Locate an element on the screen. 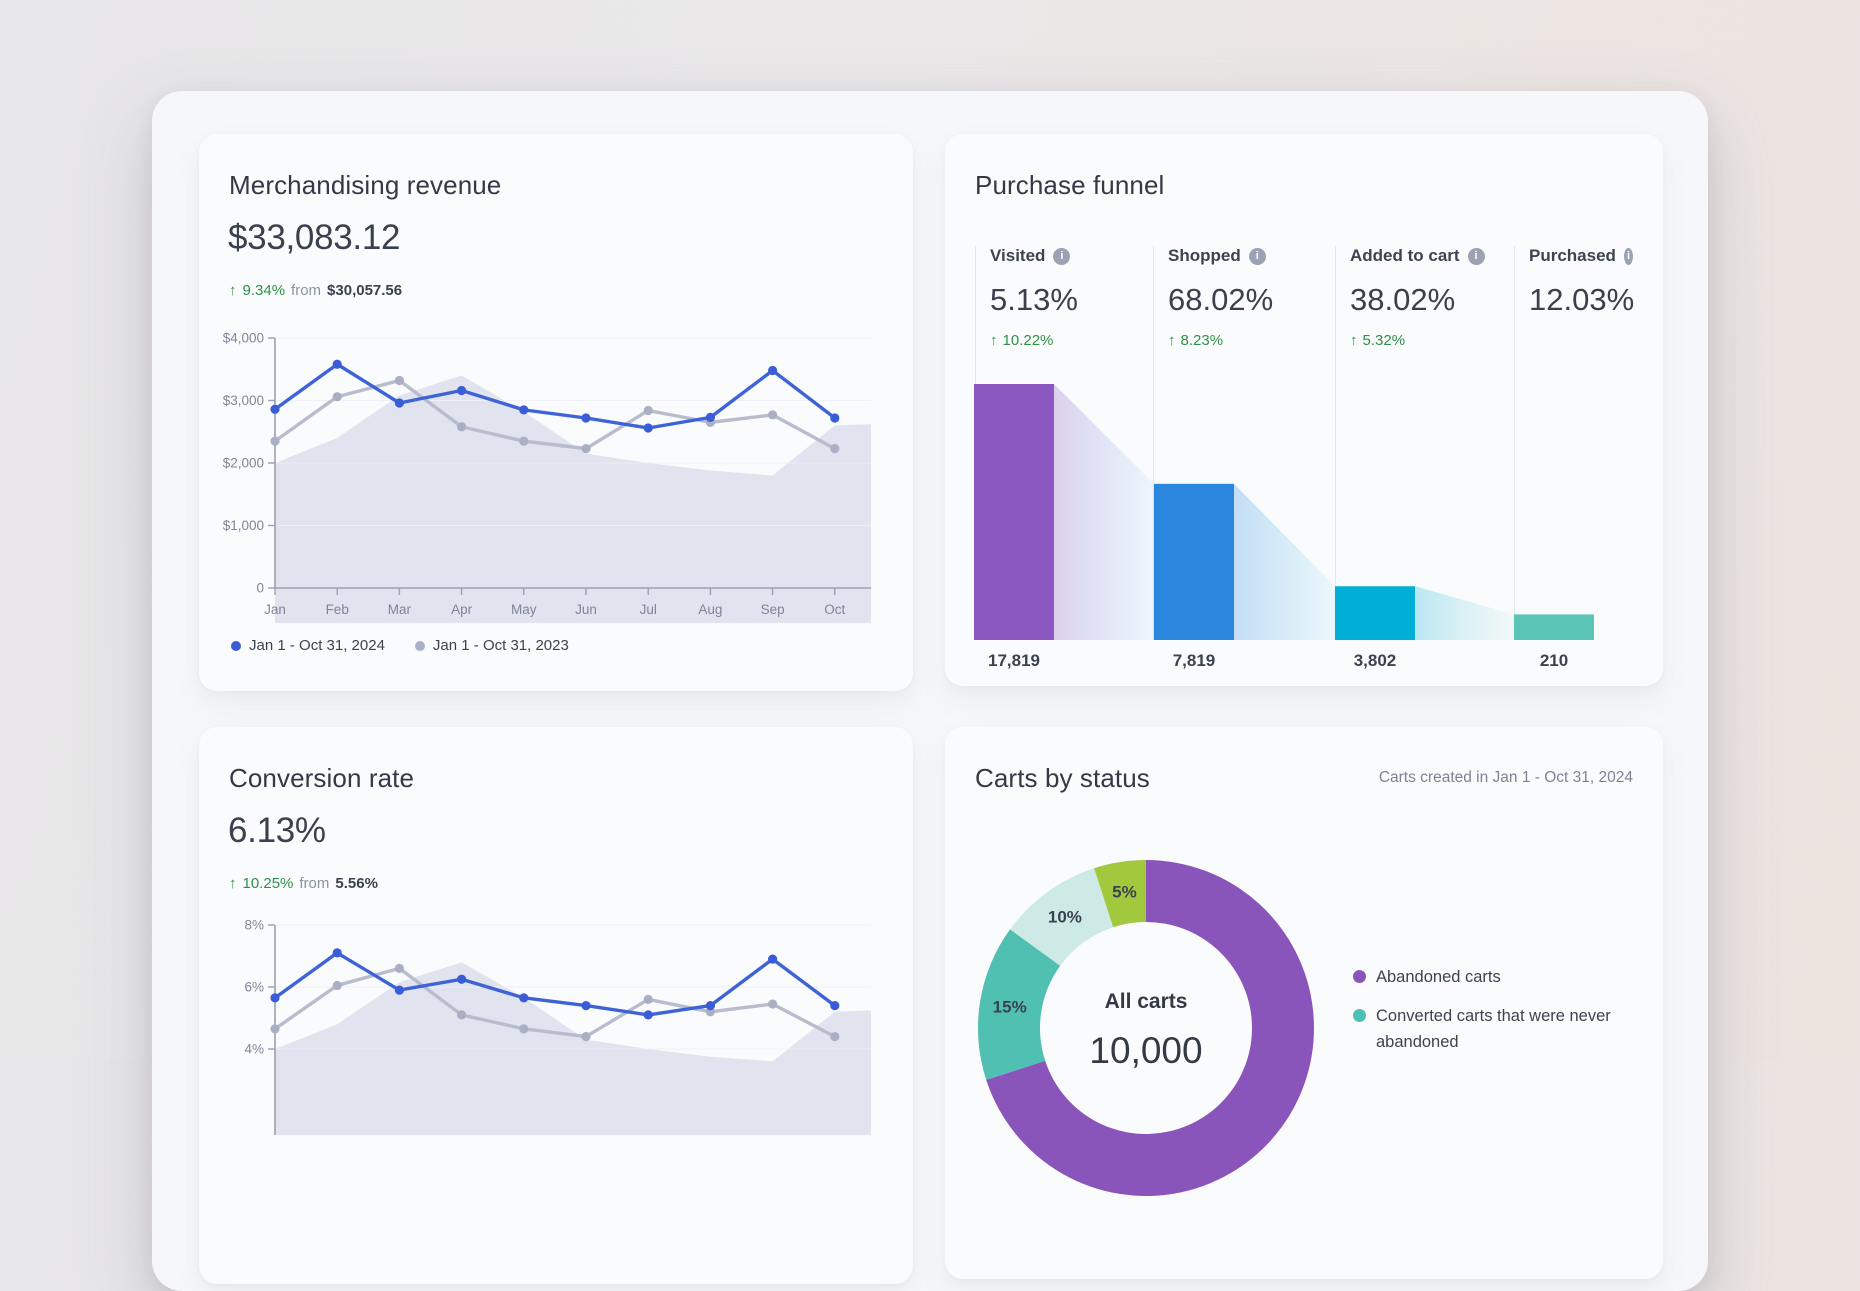 Image resolution: width=1860 pixels, height=1291 pixels. donut-center-value: 10,000 is located at coordinates (1146, 1050).